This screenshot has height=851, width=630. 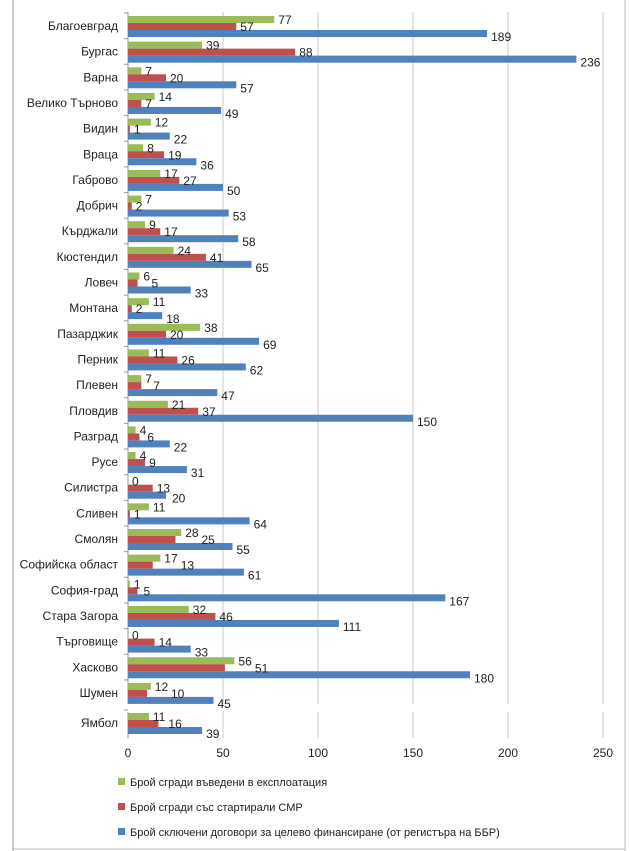 What do you see at coordinates (93, 411) in the screenshot?
I see `category-label: Пловдив` at bounding box center [93, 411].